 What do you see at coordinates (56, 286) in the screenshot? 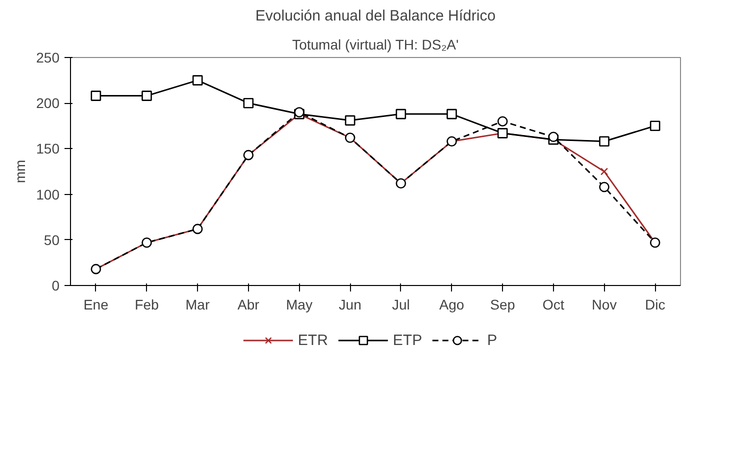
I see `y-tick-label: 0` at bounding box center [56, 286].